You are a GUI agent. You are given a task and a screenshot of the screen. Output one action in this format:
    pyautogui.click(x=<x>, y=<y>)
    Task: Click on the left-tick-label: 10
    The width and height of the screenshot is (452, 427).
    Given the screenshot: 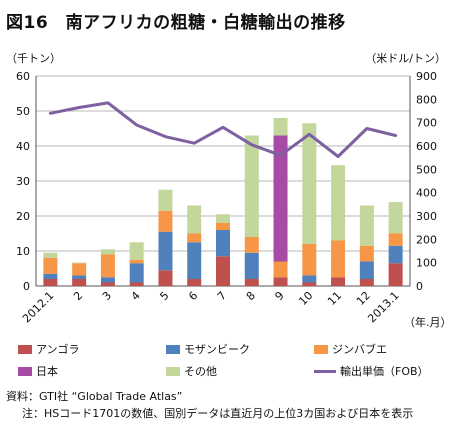 What is the action you would take?
    pyautogui.click(x=23, y=251)
    